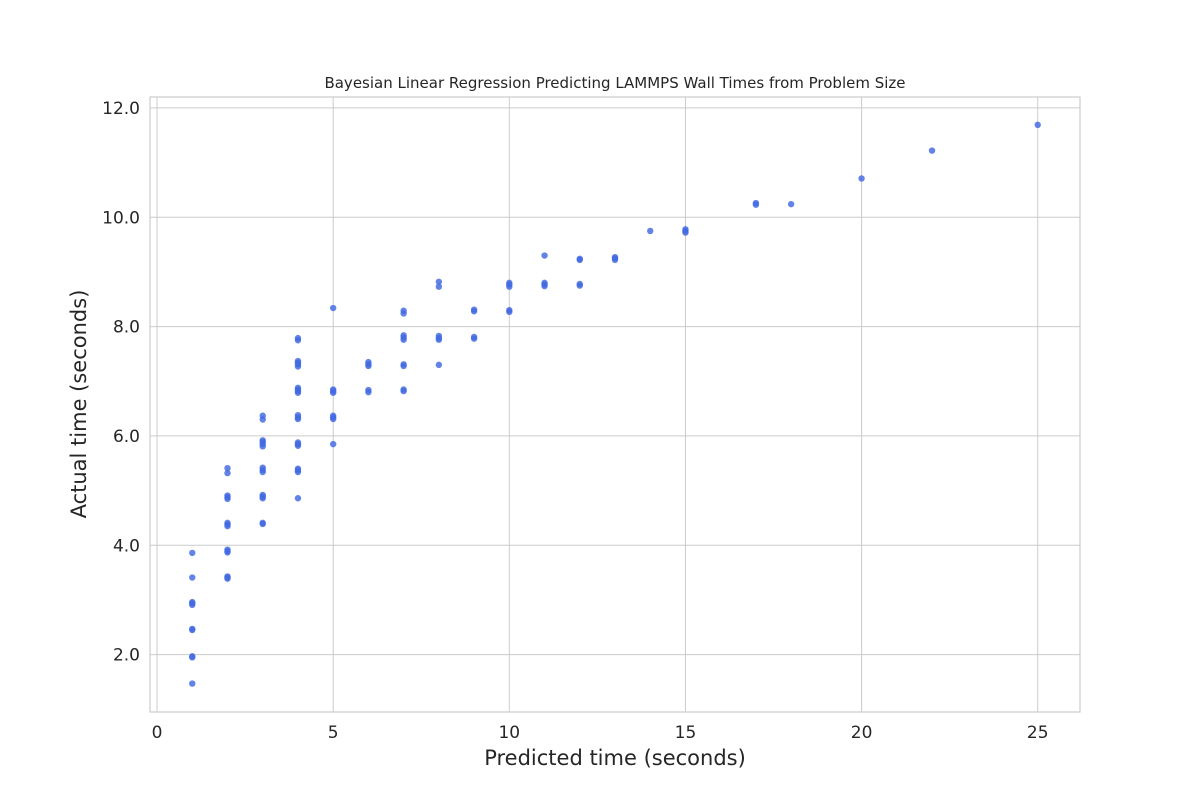  What do you see at coordinates (157, 733) in the screenshot?
I see `x-tick-label: 0` at bounding box center [157, 733].